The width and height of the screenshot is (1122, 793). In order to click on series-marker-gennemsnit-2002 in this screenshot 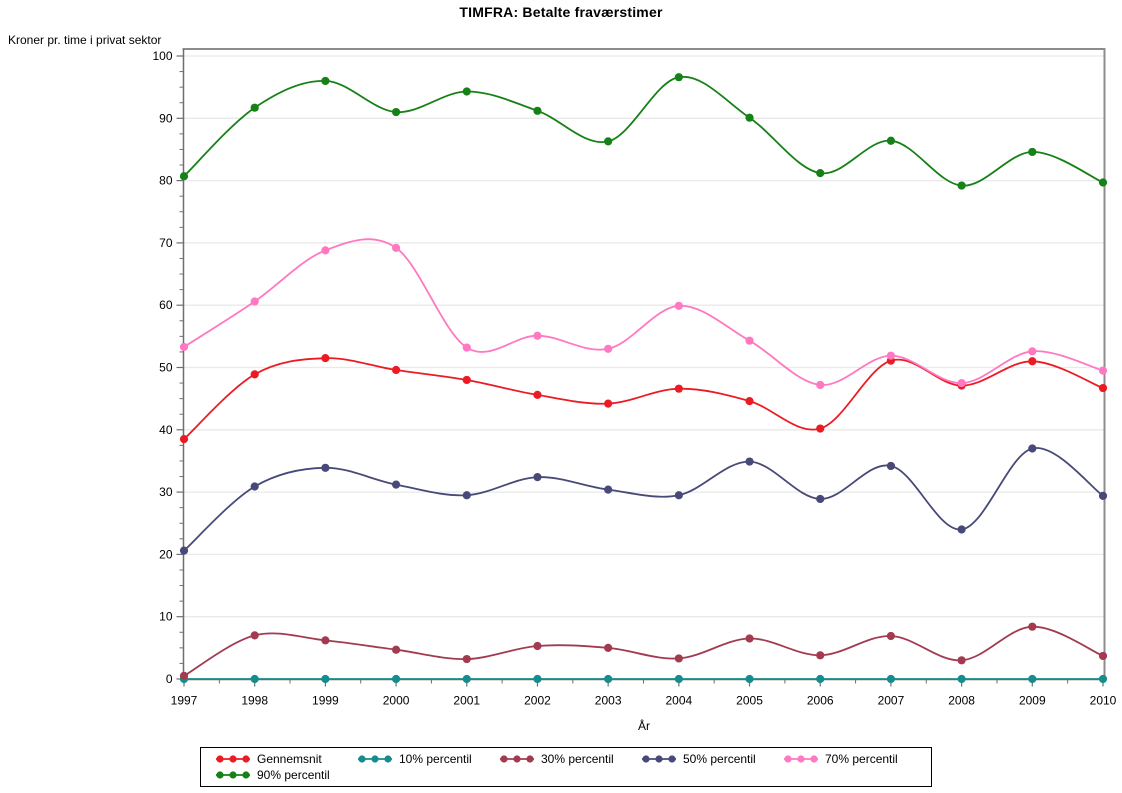, I will do `click(537, 395)`.